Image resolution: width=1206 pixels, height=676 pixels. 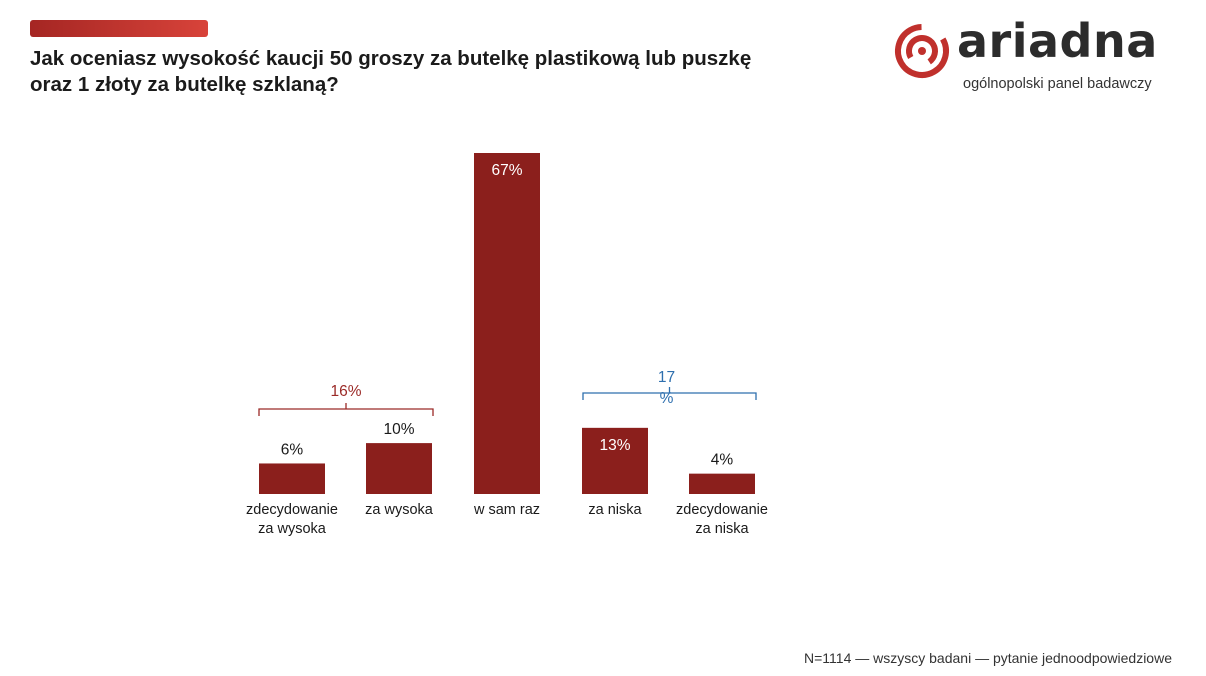 What do you see at coordinates (398, 429) in the screenshot?
I see `data-label-2: 10%` at bounding box center [398, 429].